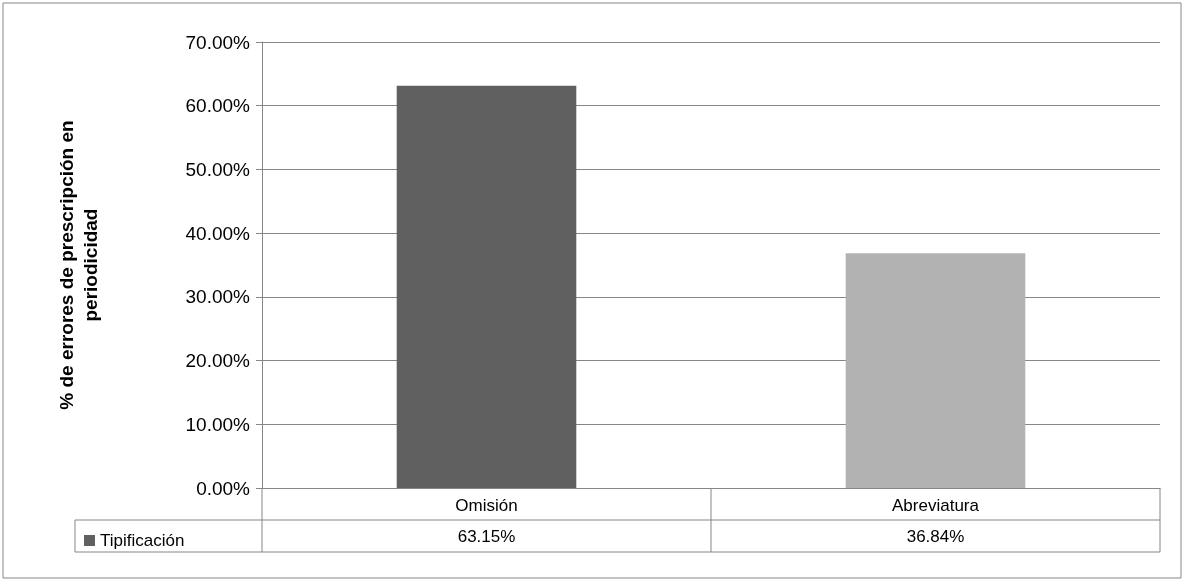 Image resolution: width=1184 pixels, height=581 pixels. Describe the element at coordinates (218, 361) in the screenshot. I see `y-tick-label: 20.00%` at that location.